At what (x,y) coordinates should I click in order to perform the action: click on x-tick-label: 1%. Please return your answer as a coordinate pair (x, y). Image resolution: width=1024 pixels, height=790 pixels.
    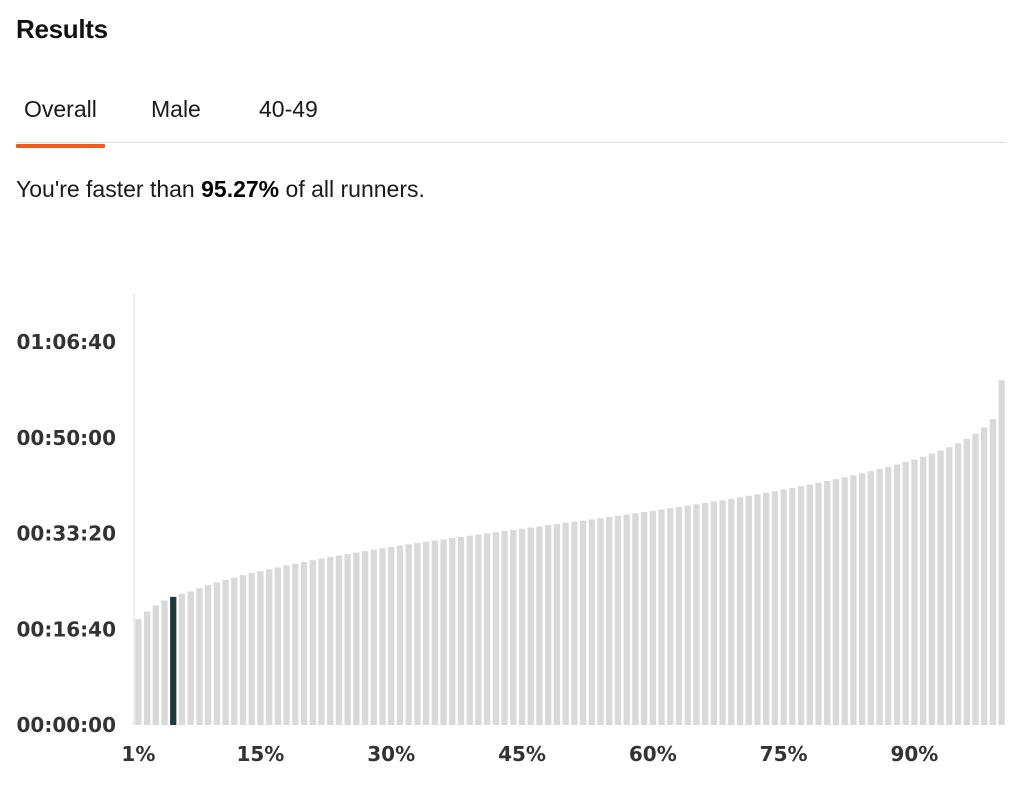
    Looking at the image, I should click on (138, 754).